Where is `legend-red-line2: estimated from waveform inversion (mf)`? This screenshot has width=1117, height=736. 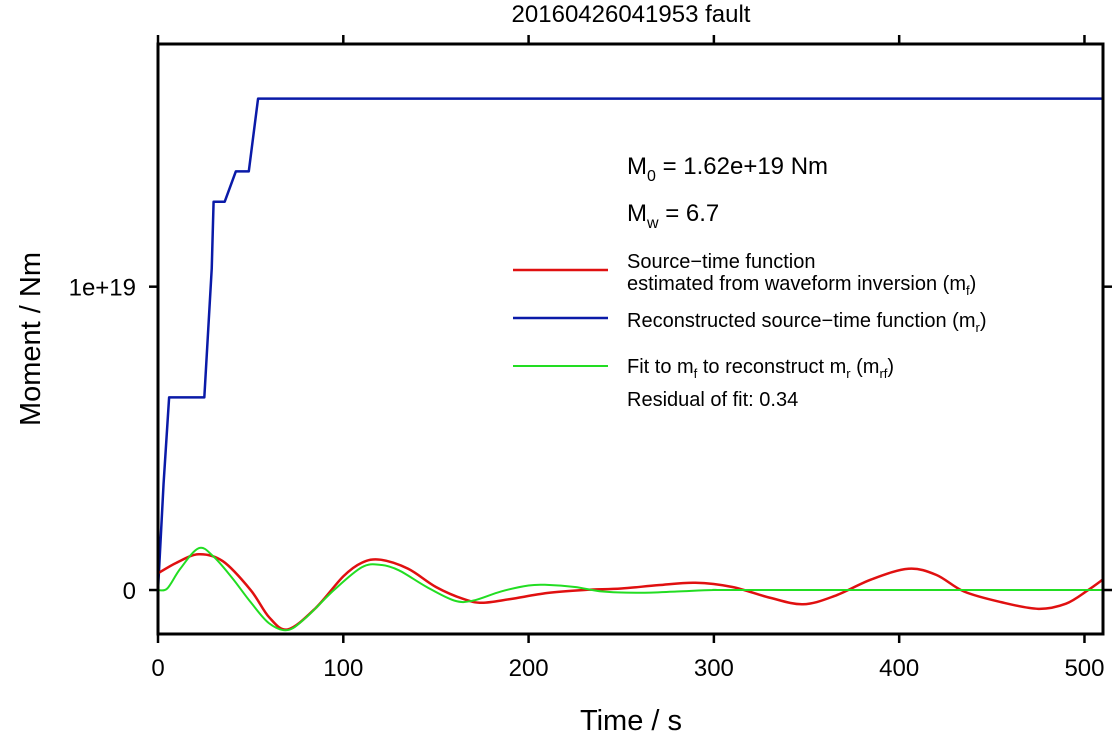 legend-red-line2: estimated from waveform inversion (mf) is located at coordinates (801, 285).